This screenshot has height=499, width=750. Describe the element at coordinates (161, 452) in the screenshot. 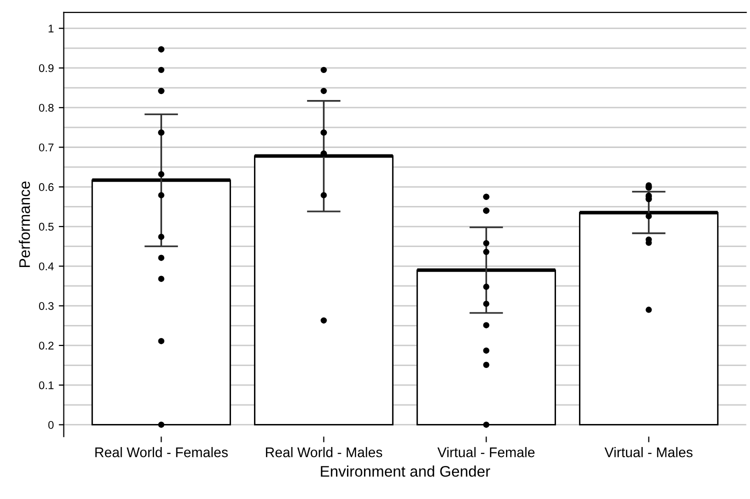

I see `x-tick-label: Real World - Females` at that location.